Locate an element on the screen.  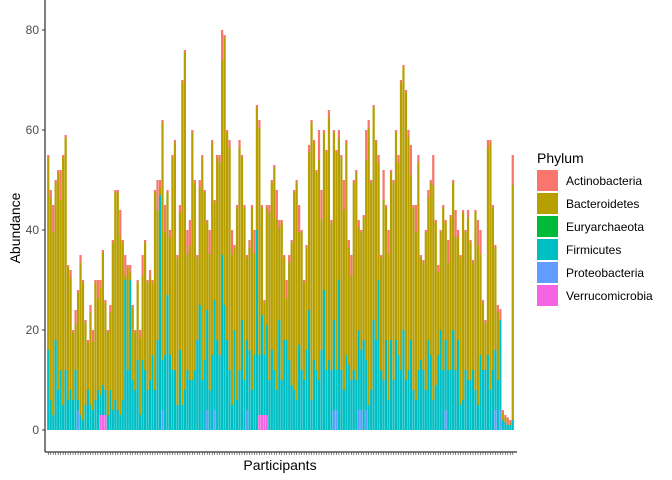
legend-label-euryarchaeota: Euryarchaeota is located at coordinates (605, 227).